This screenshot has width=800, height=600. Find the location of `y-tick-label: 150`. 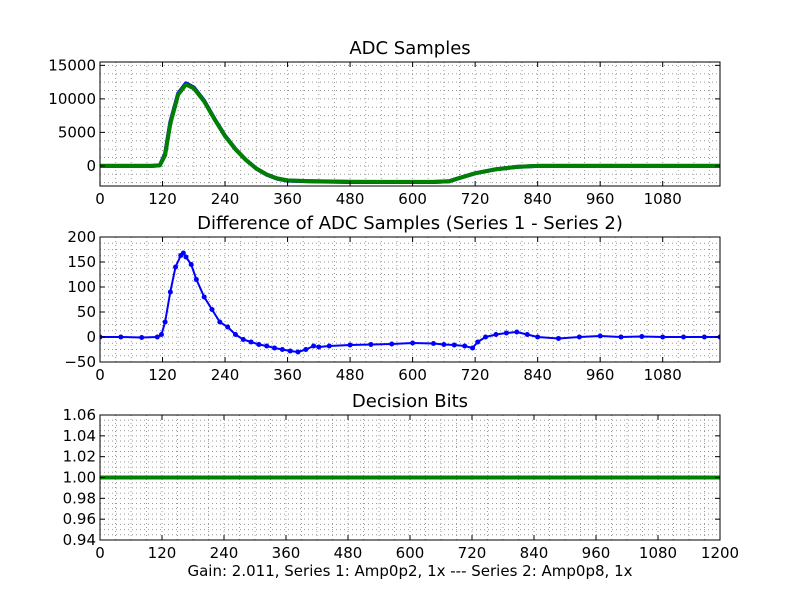

y-tick-label: 150 is located at coordinates (81, 262).